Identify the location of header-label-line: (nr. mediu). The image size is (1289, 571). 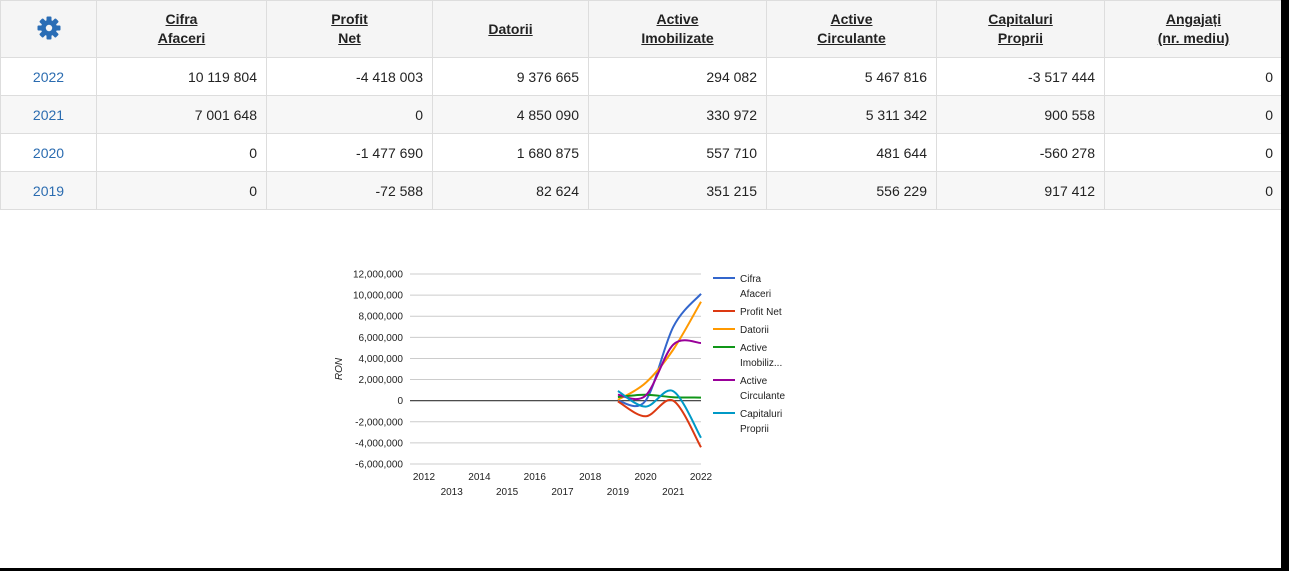
(1193, 38).